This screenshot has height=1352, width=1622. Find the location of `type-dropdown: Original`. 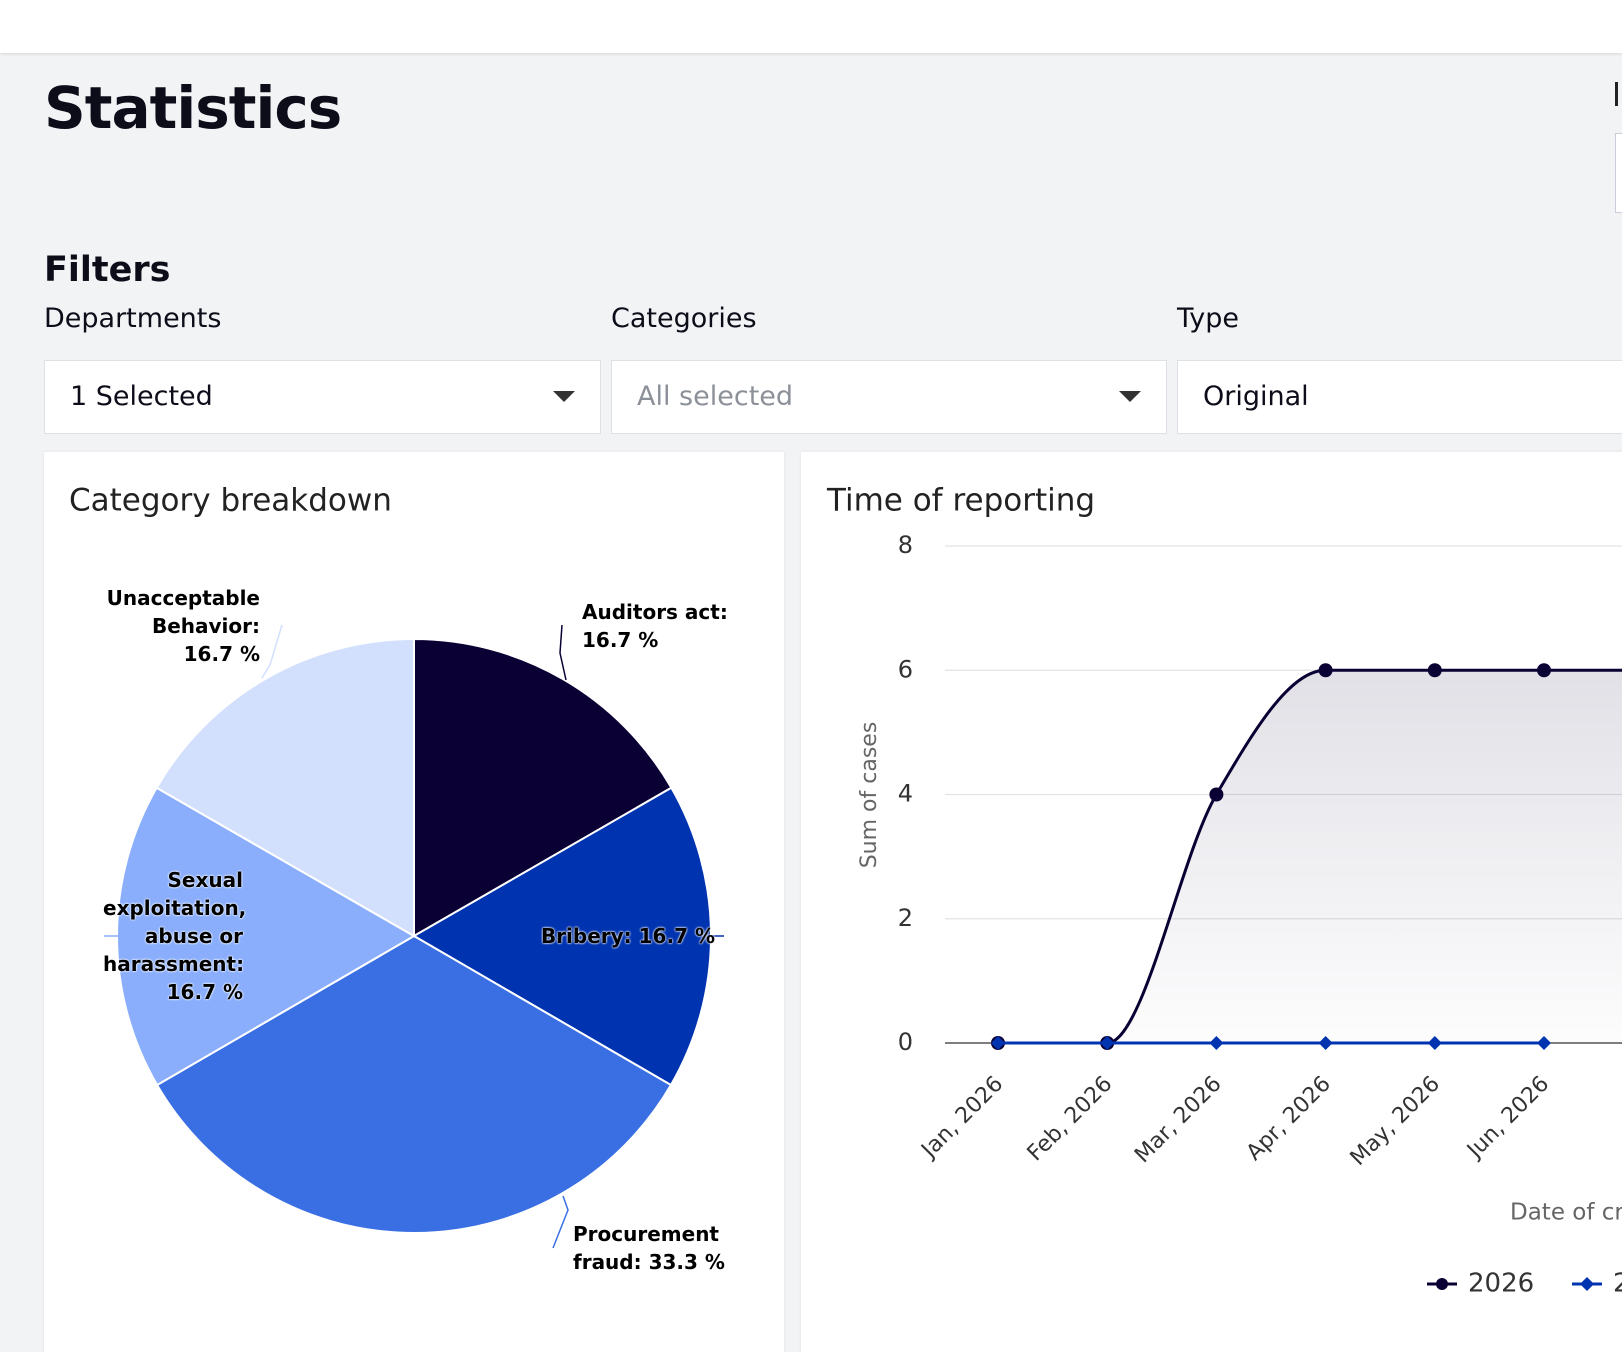

type-dropdown: Original is located at coordinates (1399, 397).